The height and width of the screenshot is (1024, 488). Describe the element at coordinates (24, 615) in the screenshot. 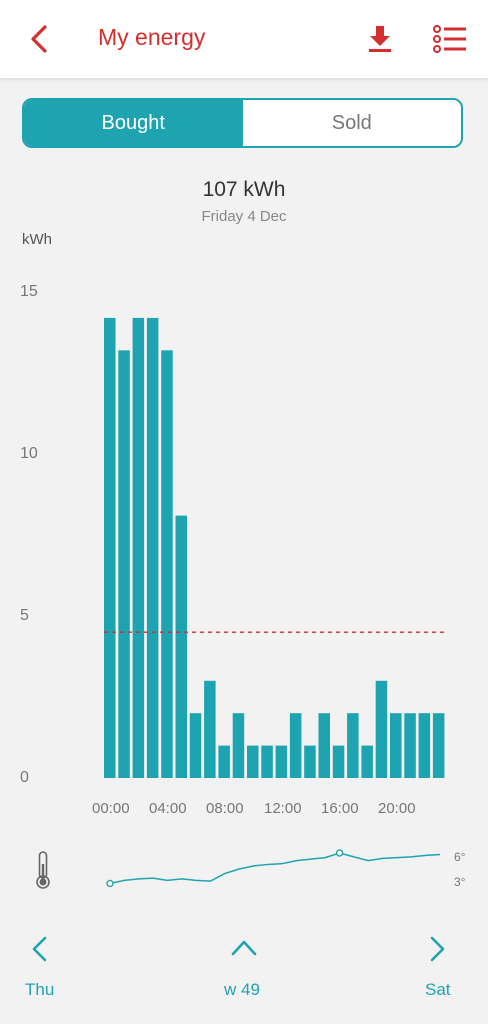

I see `y-tick-label: 5` at that location.